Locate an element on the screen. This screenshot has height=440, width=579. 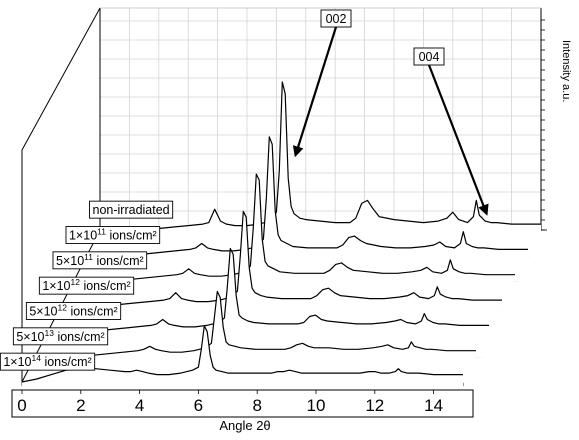
peak-annotation: 004 is located at coordinates (451, 131).